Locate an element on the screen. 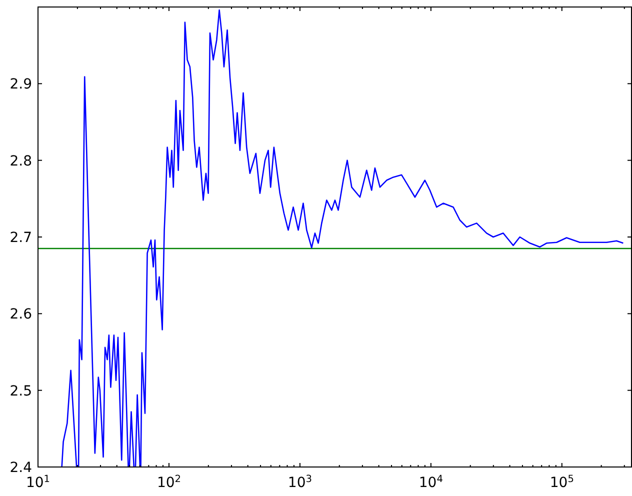 The width and height of the screenshot is (632, 496). y-tick-label: 2.7 is located at coordinates (21, 238).